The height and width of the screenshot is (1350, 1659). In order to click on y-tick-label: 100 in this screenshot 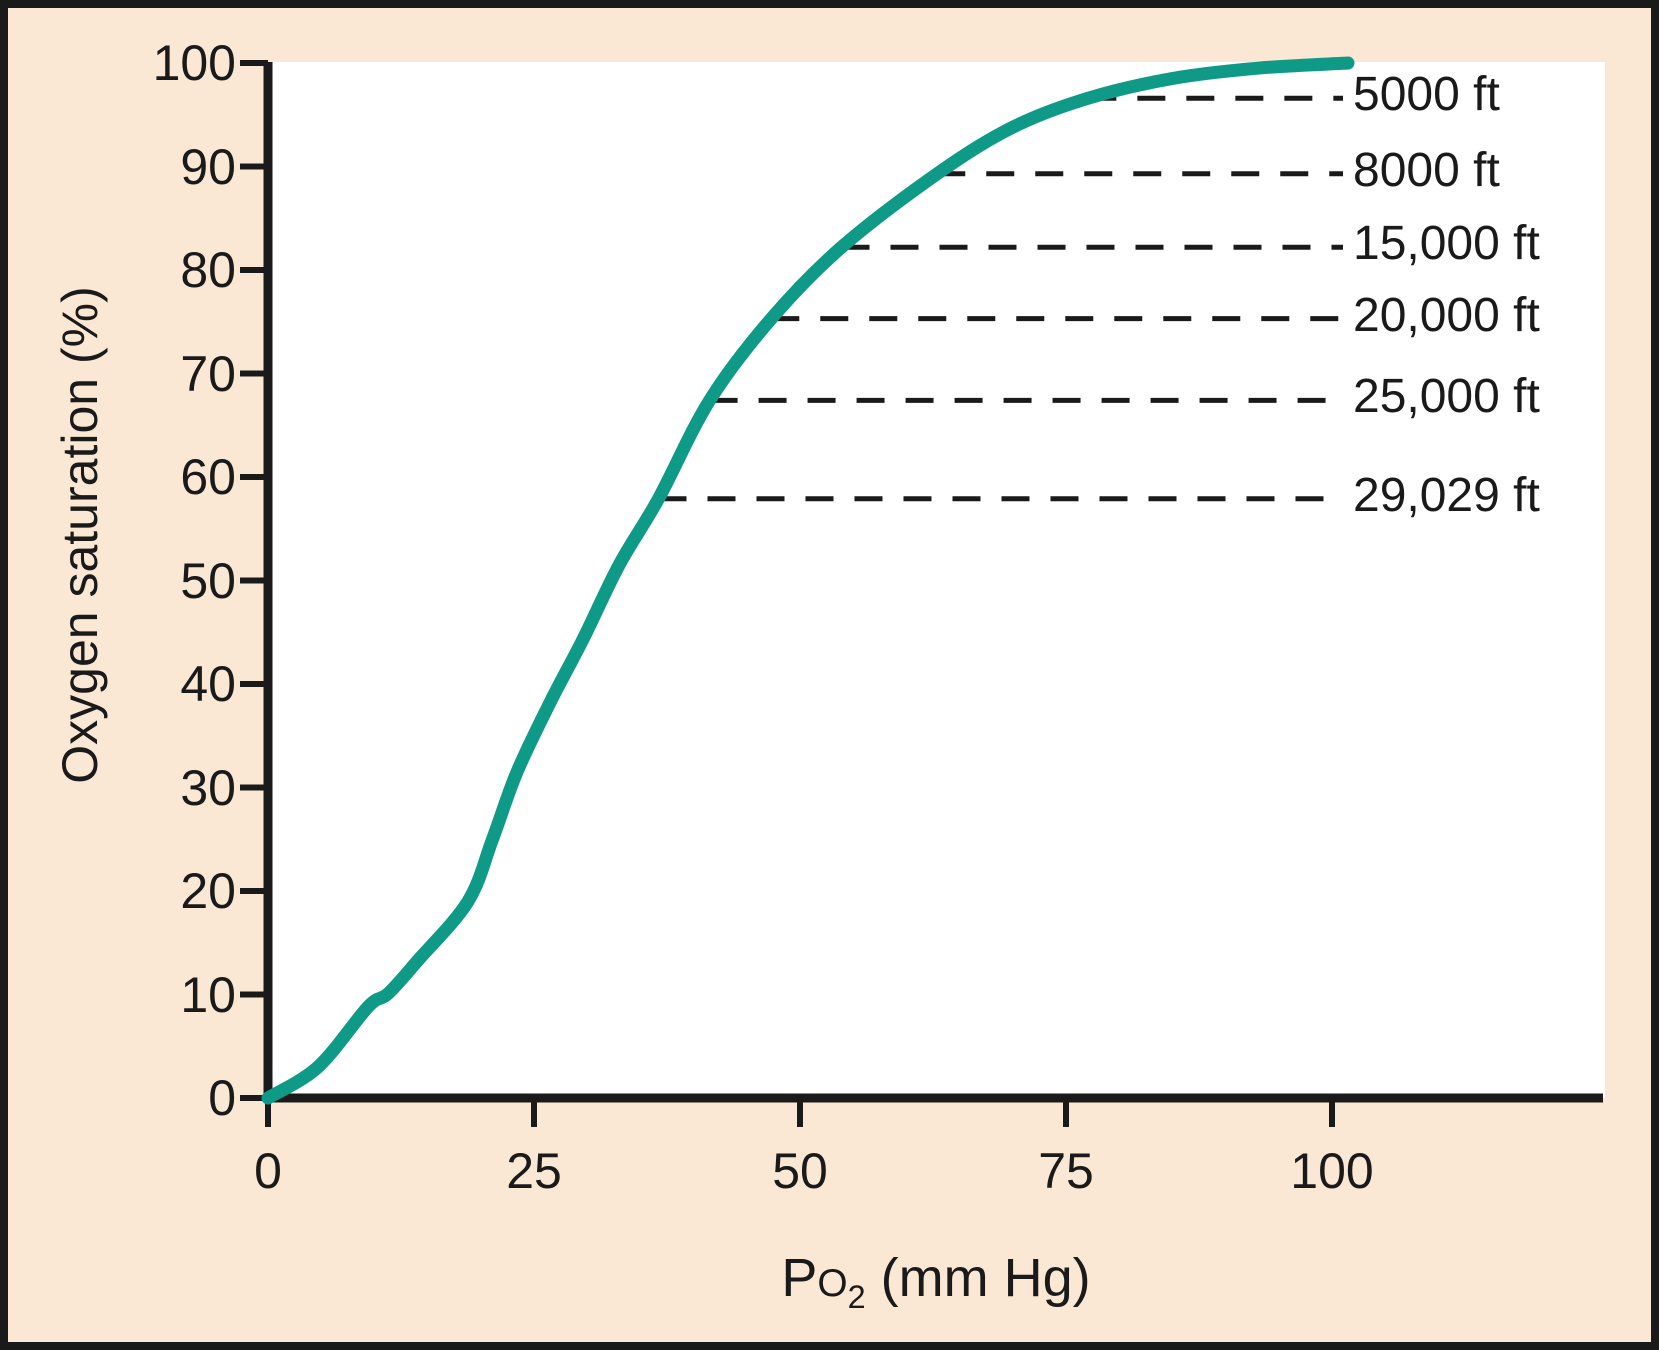, I will do `click(194, 63)`.